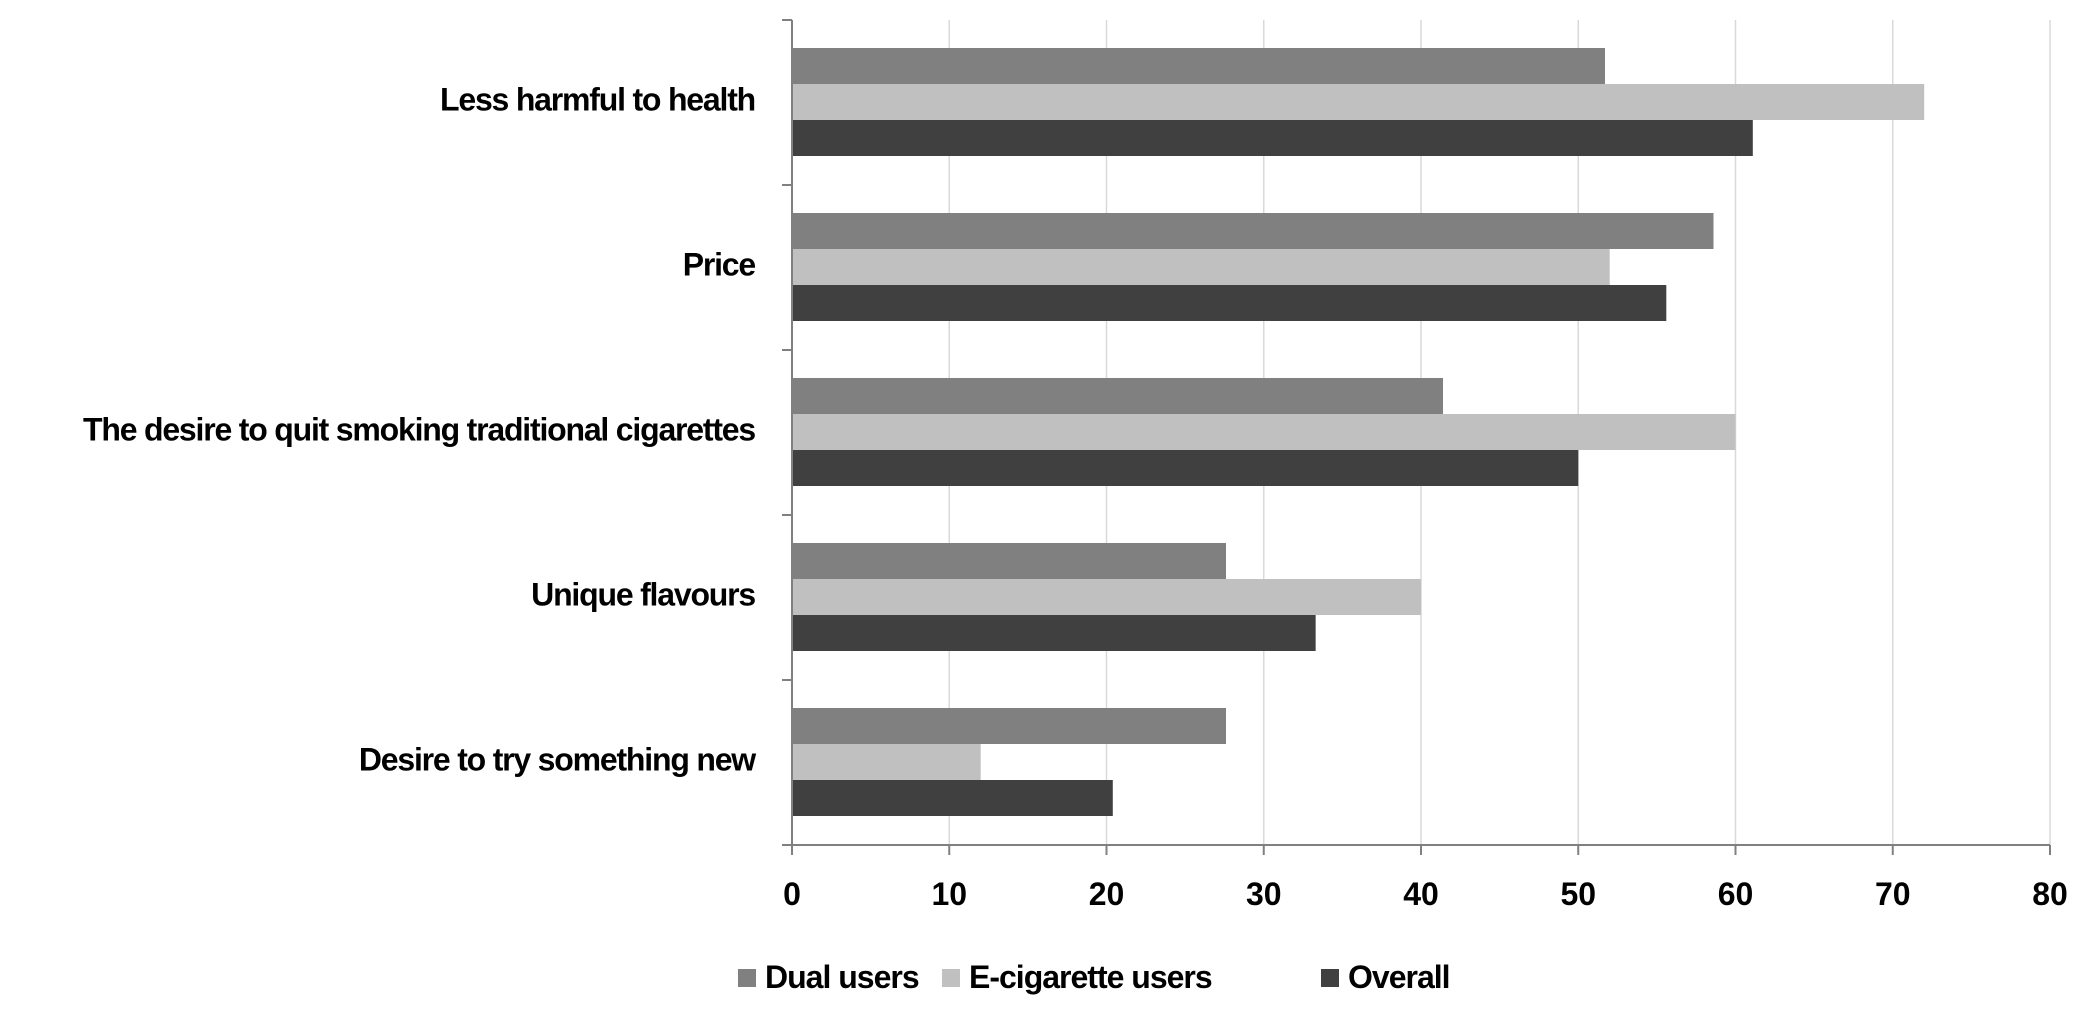  Describe the element at coordinates (1421, 894) in the screenshot. I see `x-tick-label: 40` at that location.